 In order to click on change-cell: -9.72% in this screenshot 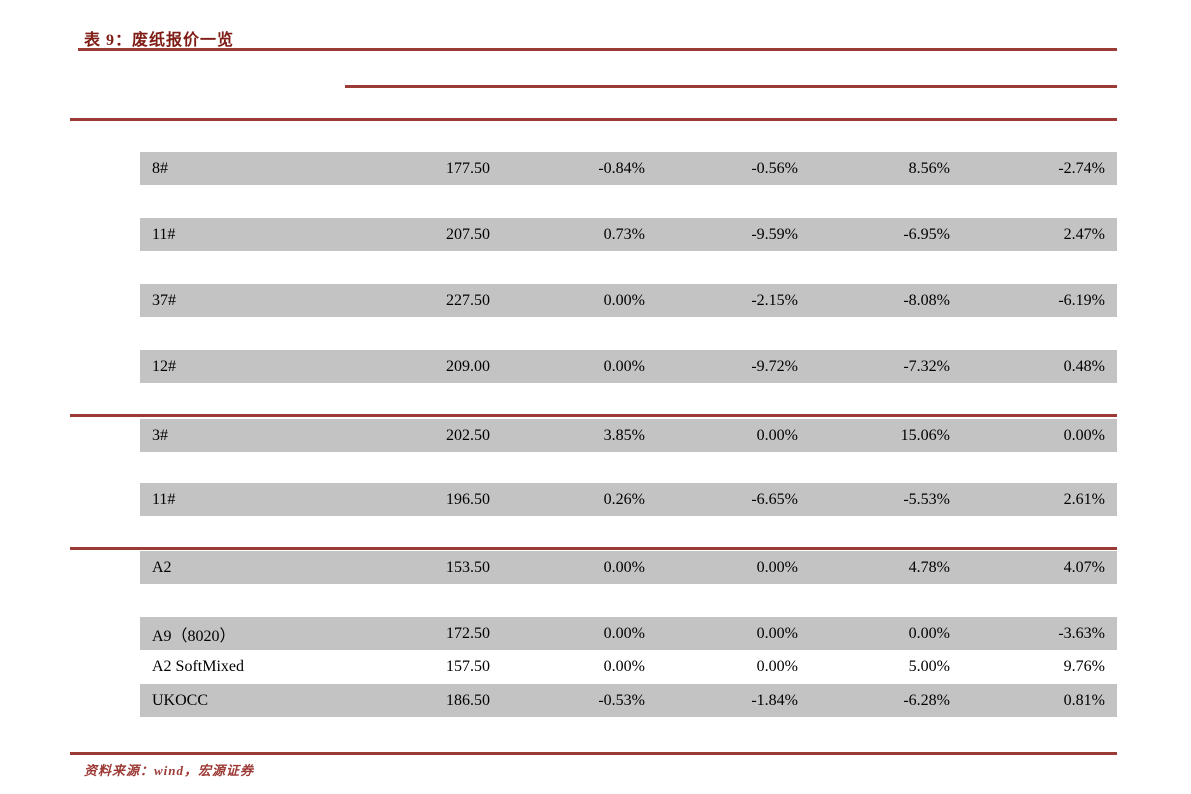, I will do `click(774, 366)`.